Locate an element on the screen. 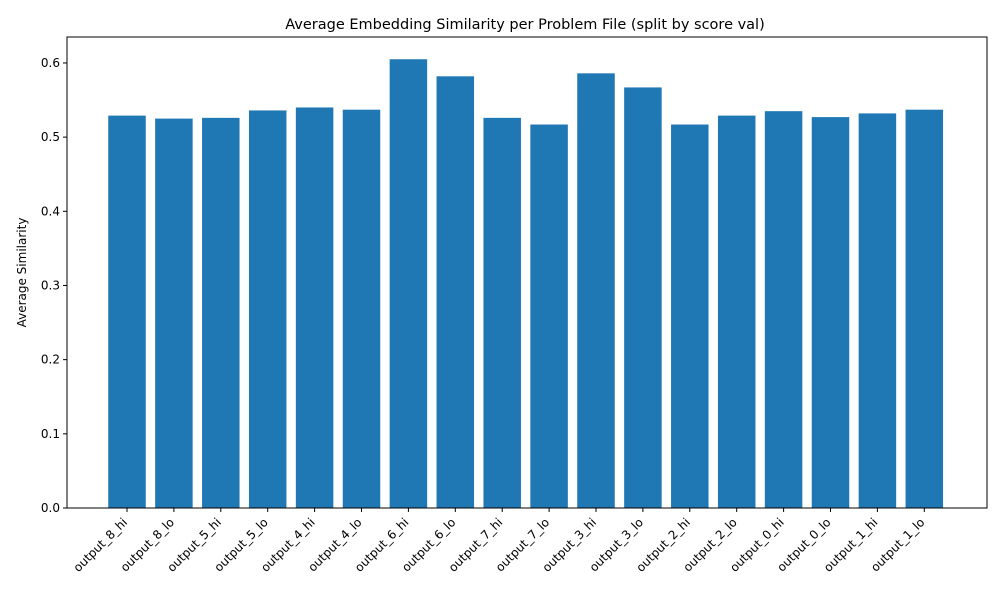 This screenshot has height=600, width=1000. y-axis: 0.0 0.1 0.2 0.3 0.4 0.5 0.6 is located at coordinates (54, 285).